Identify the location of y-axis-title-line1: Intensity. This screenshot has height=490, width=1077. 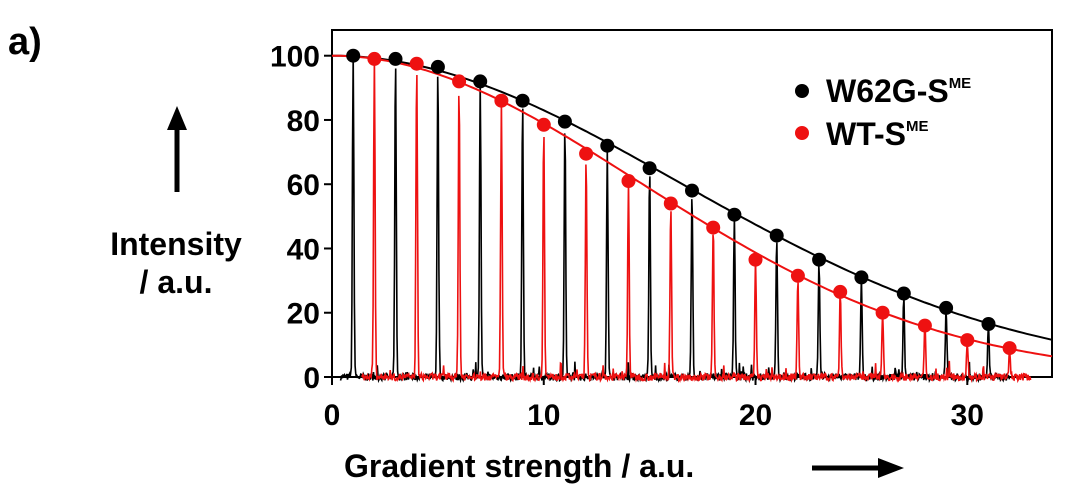
(176, 244).